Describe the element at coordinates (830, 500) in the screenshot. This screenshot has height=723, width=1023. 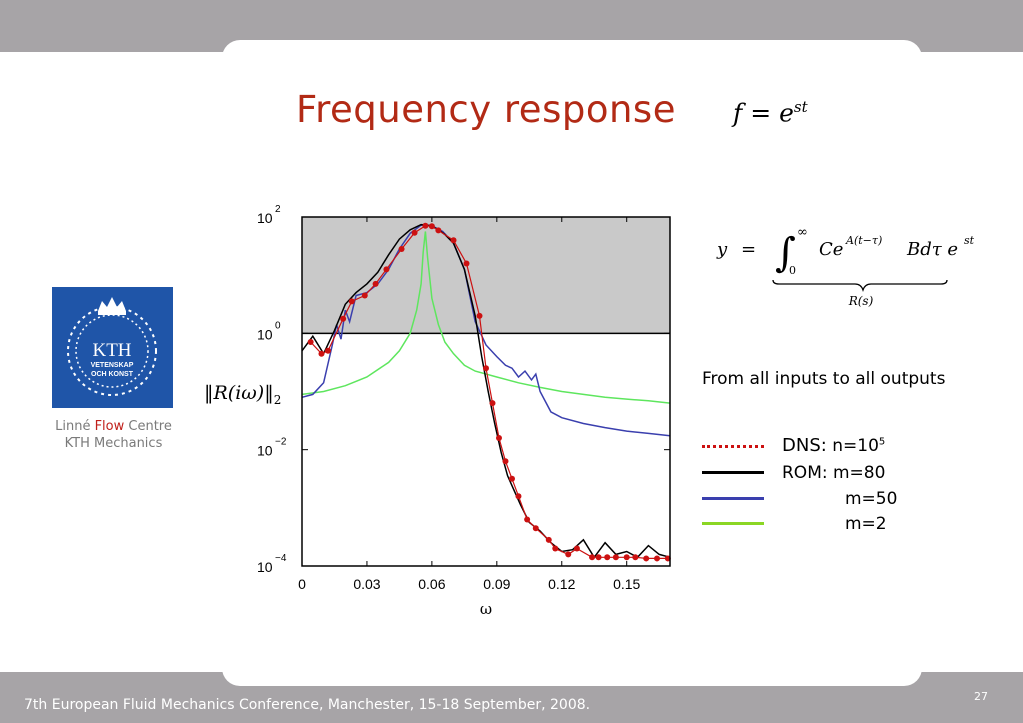
I see `legend-row-m50: m=50` at that location.